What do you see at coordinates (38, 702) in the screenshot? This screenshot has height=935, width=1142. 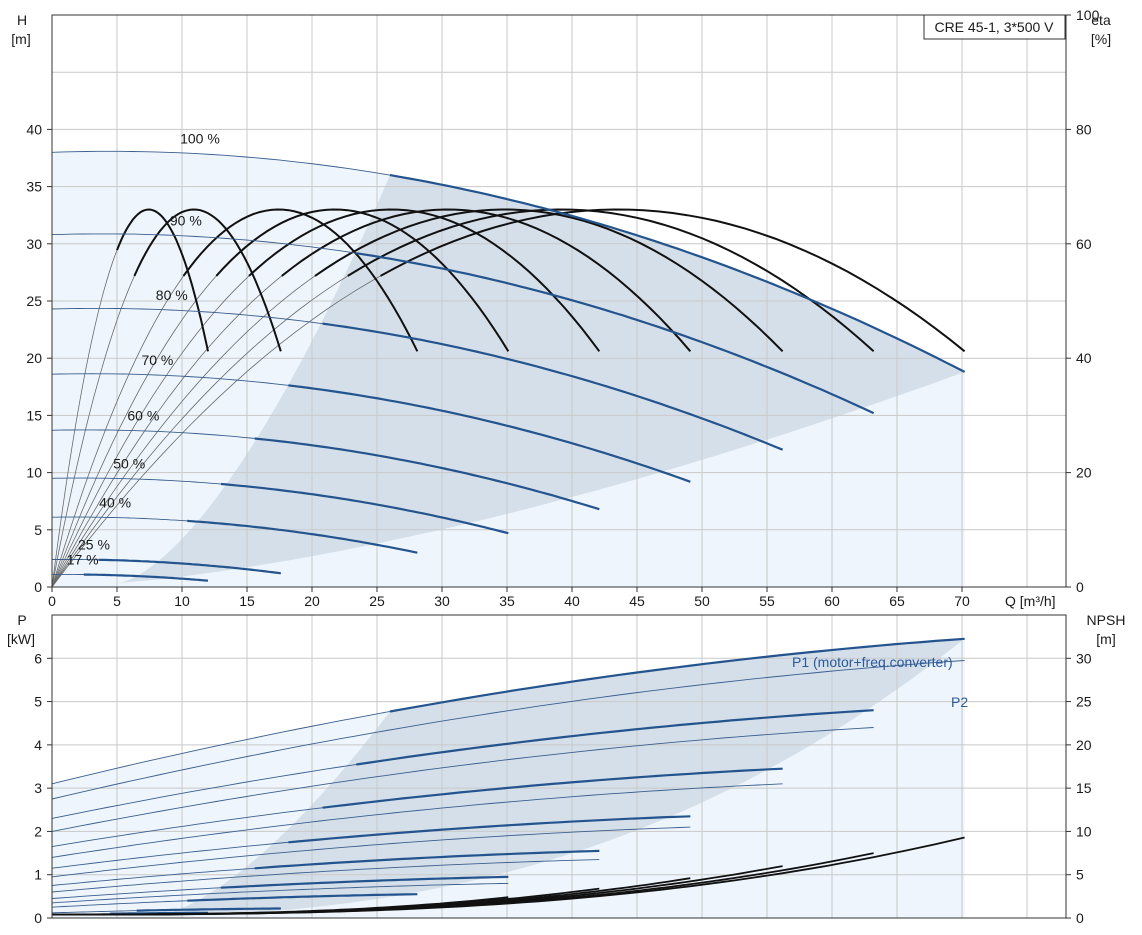 I see `power-tick-label: 5` at bounding box center [38, 702].